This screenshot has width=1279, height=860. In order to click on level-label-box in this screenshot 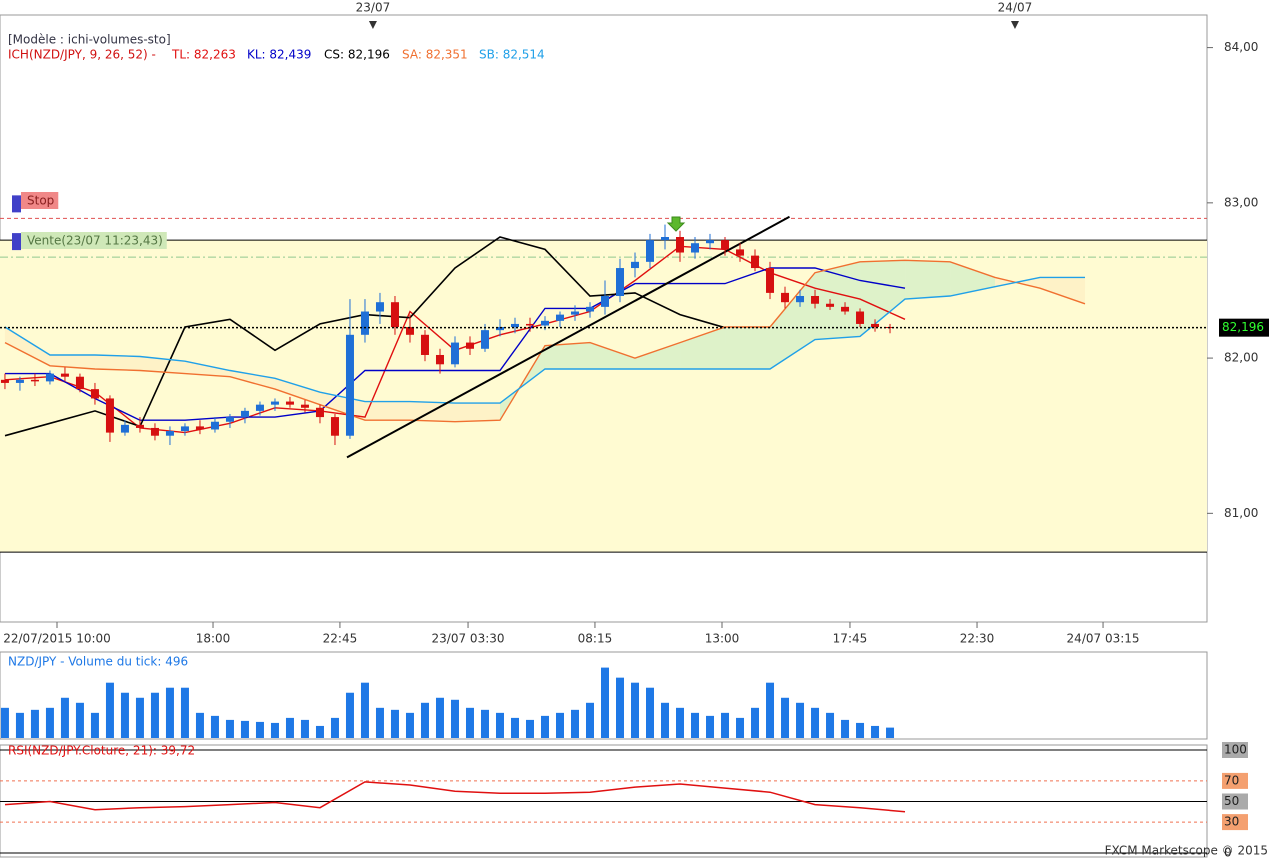, I will do `click(94, 240)`.